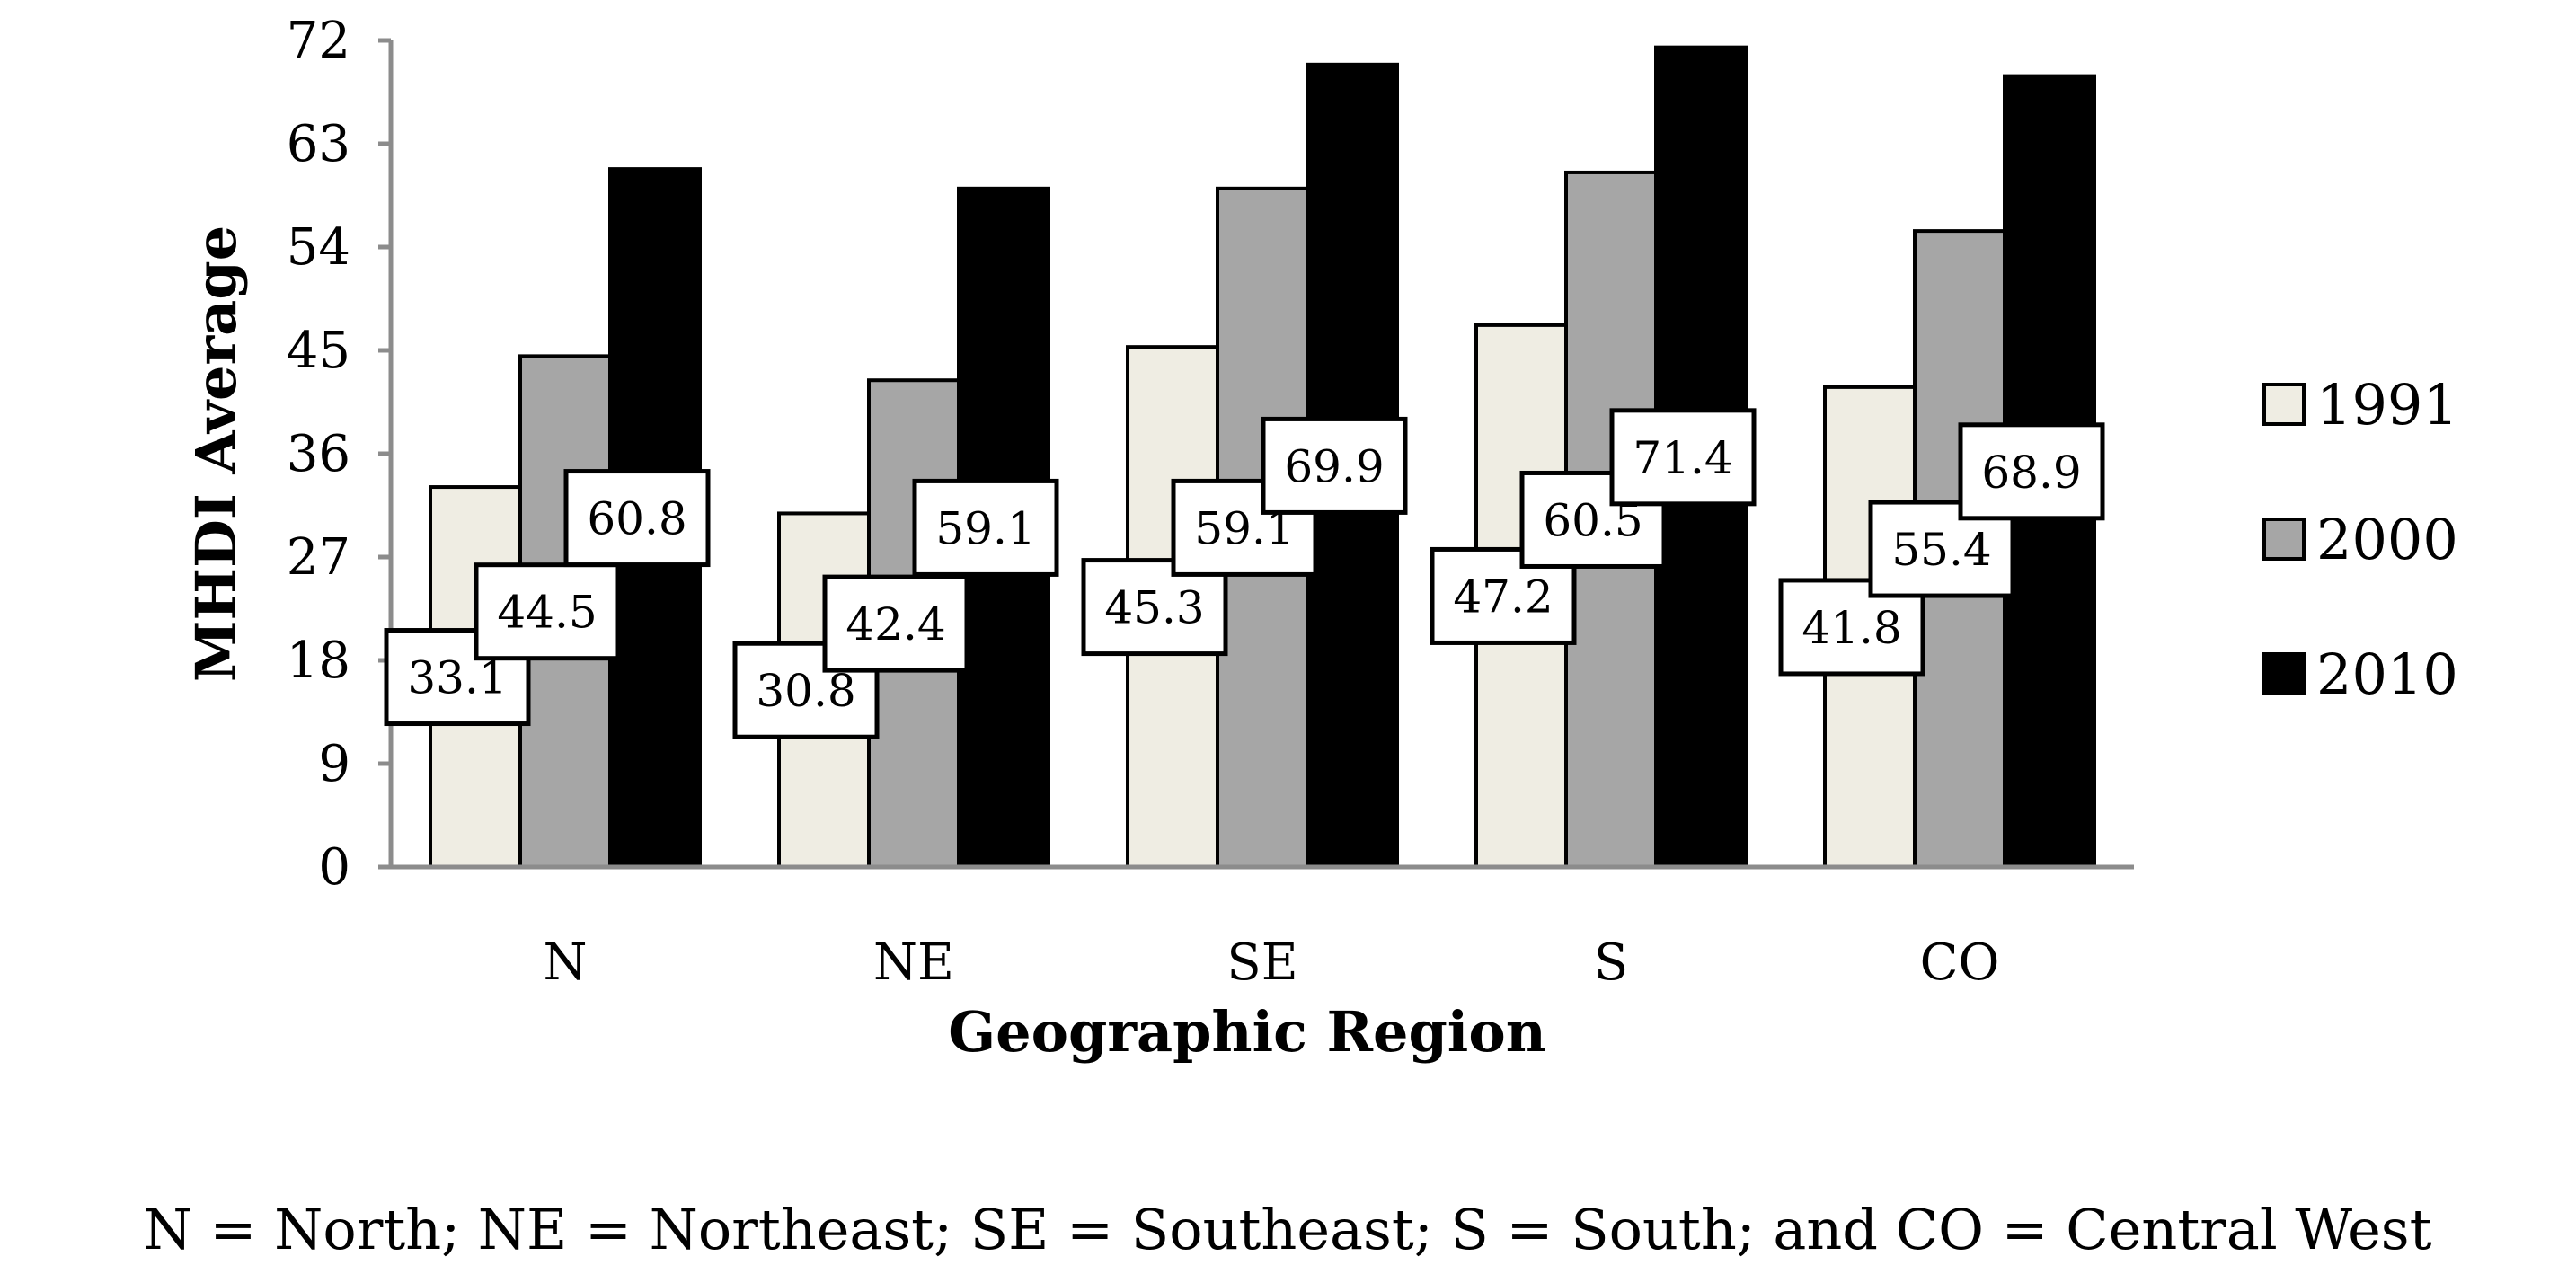  I want to click on x-tick-label: N, so click(566, 963).